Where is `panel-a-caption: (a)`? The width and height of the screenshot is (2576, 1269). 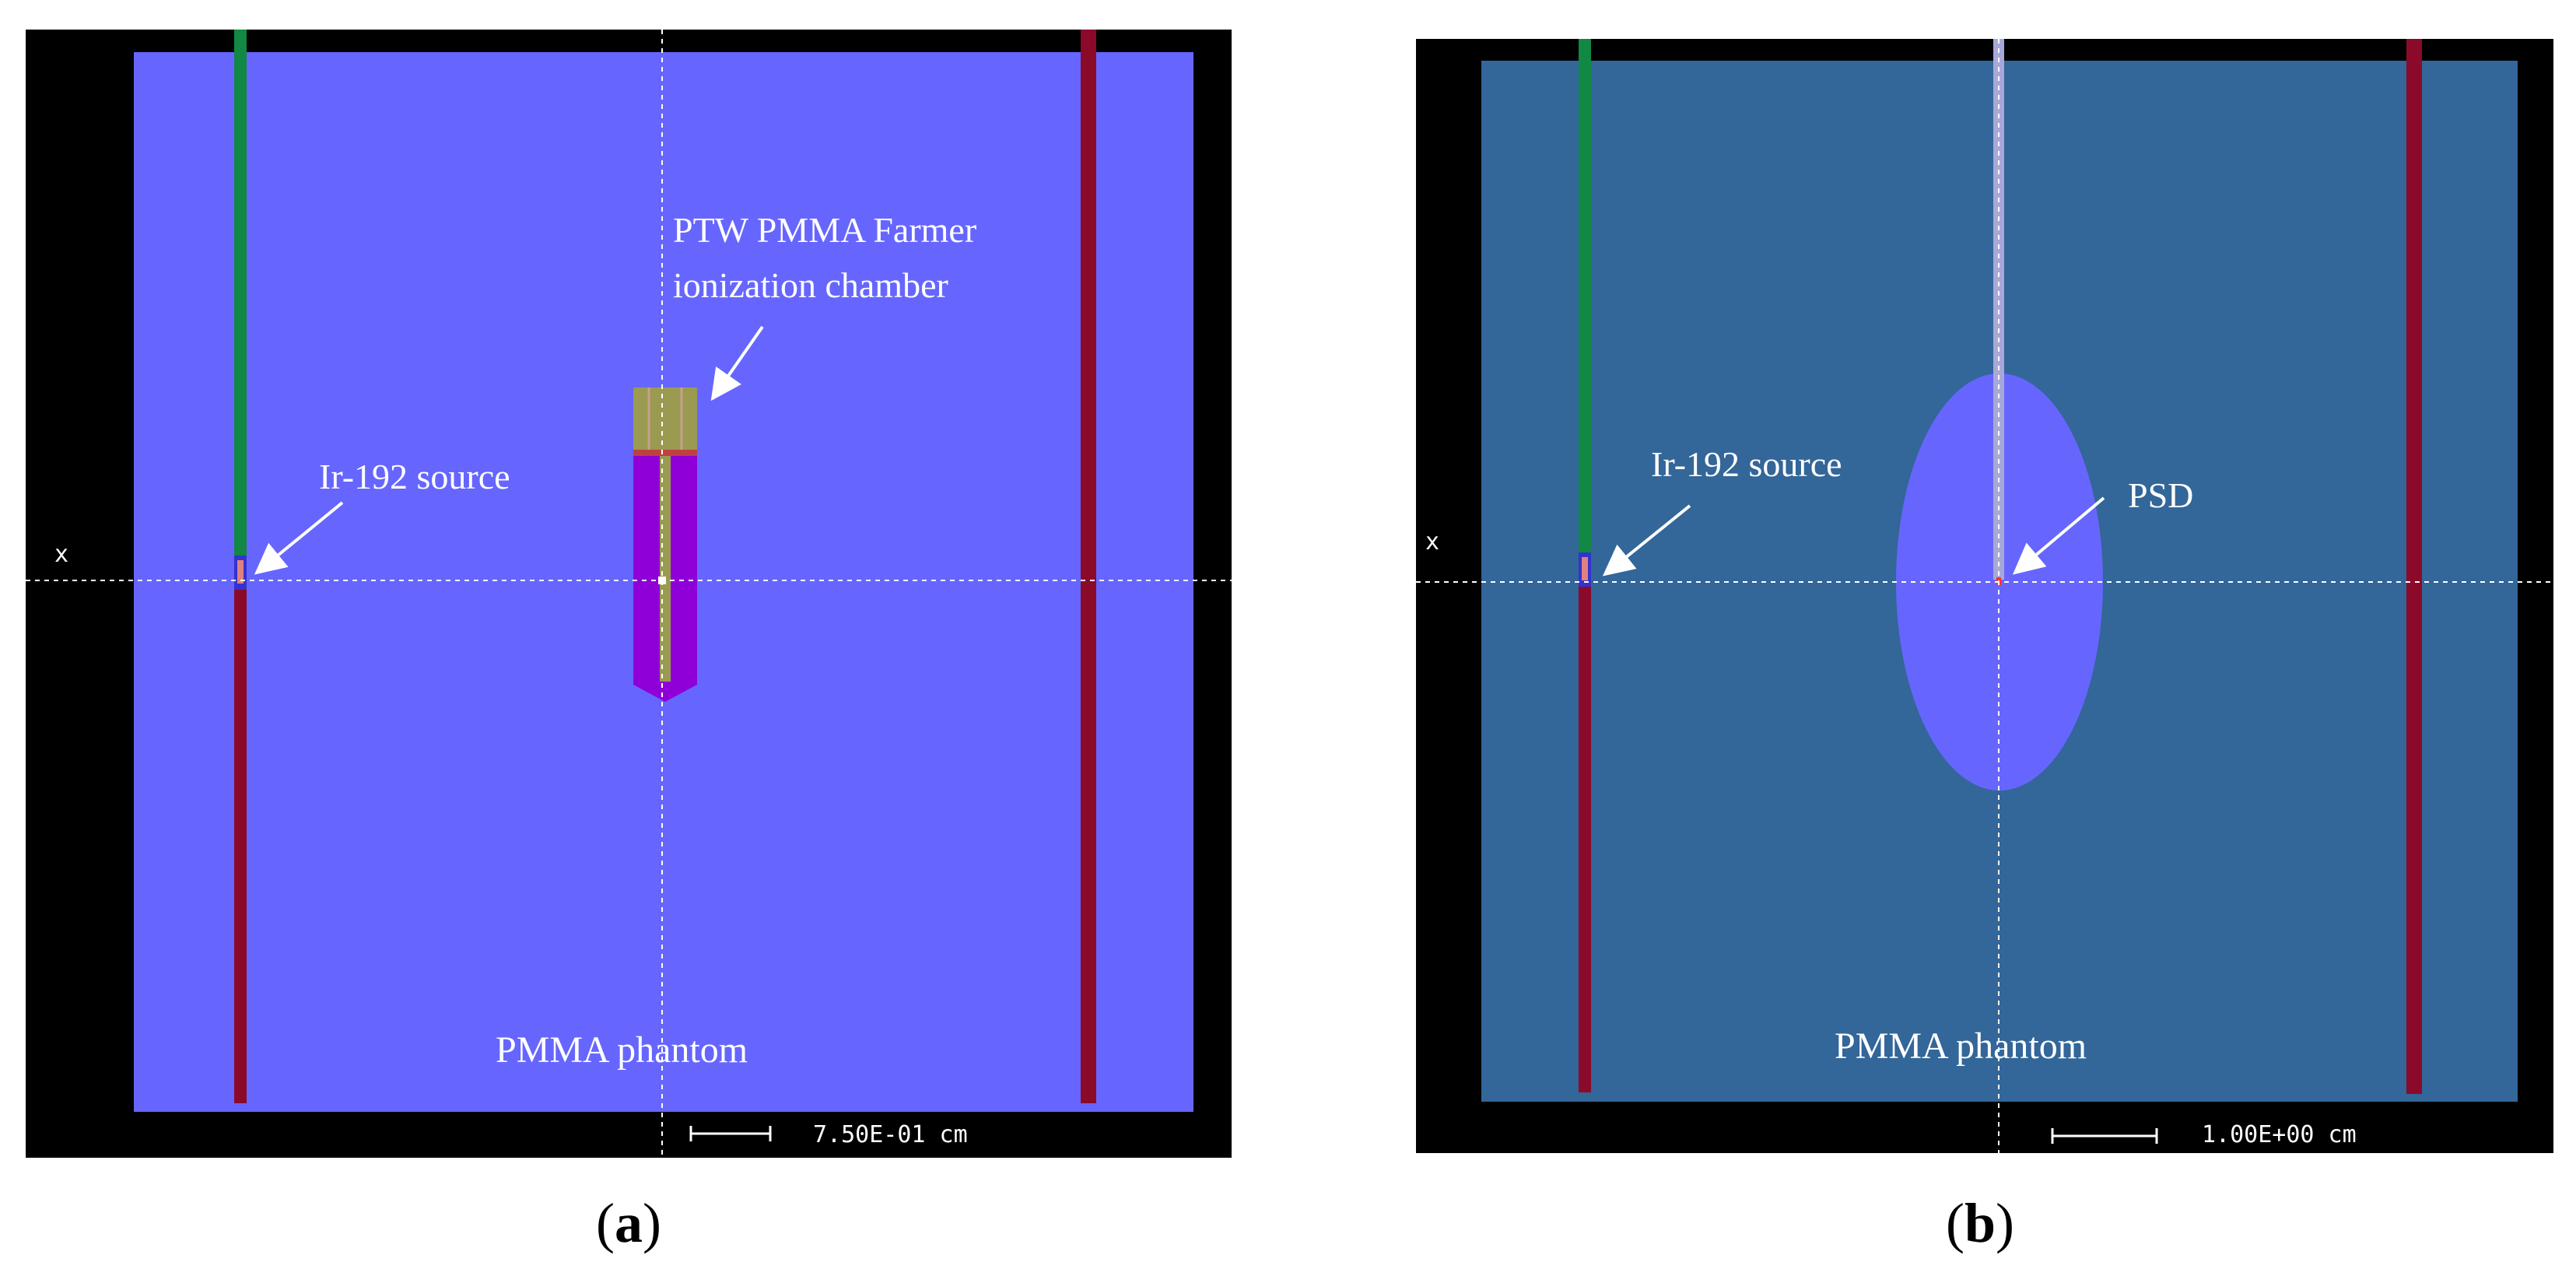 panel-a-caption: (a) is located at coordinates (628, 1223).